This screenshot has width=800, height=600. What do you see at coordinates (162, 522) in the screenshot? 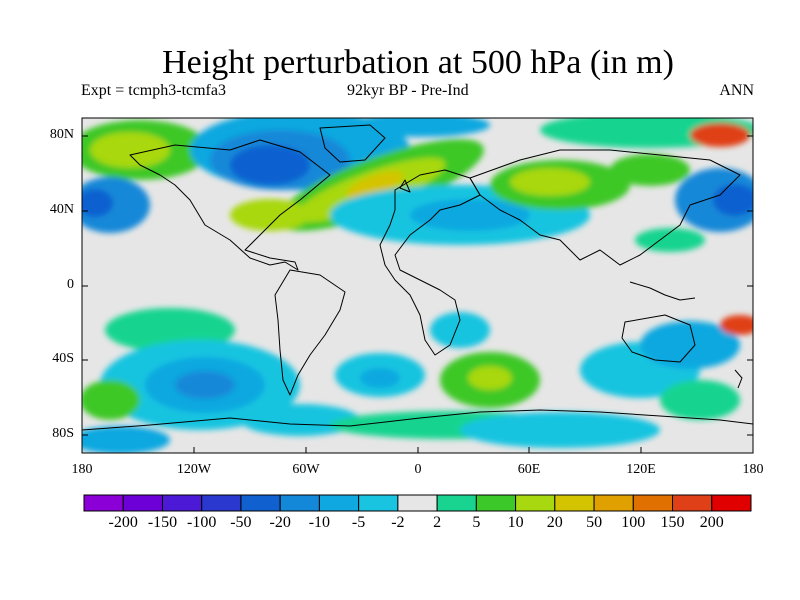
I see `colorbar-label: -150` at bounding box center [162, 522].